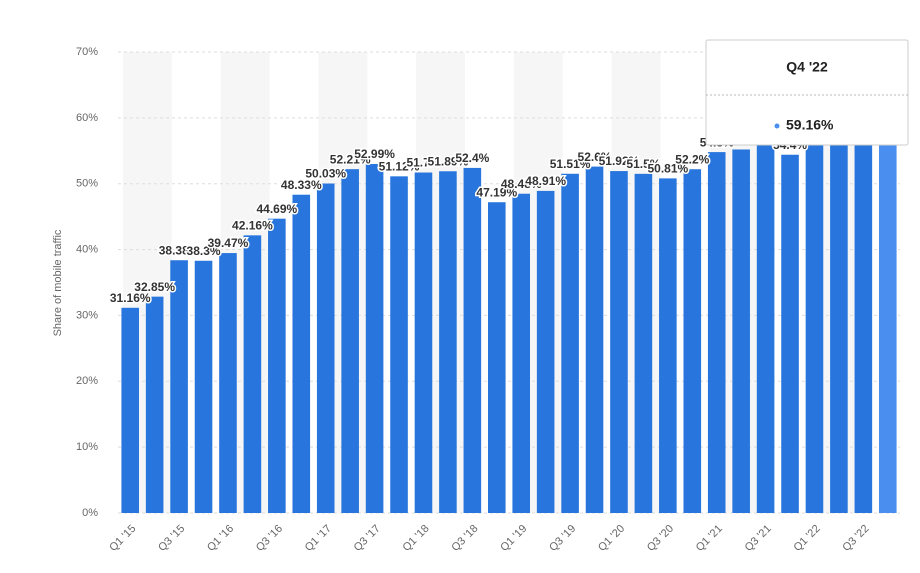 The image size is (920, 573). I want to click on value-label: 51.12%, so click(399, 167).